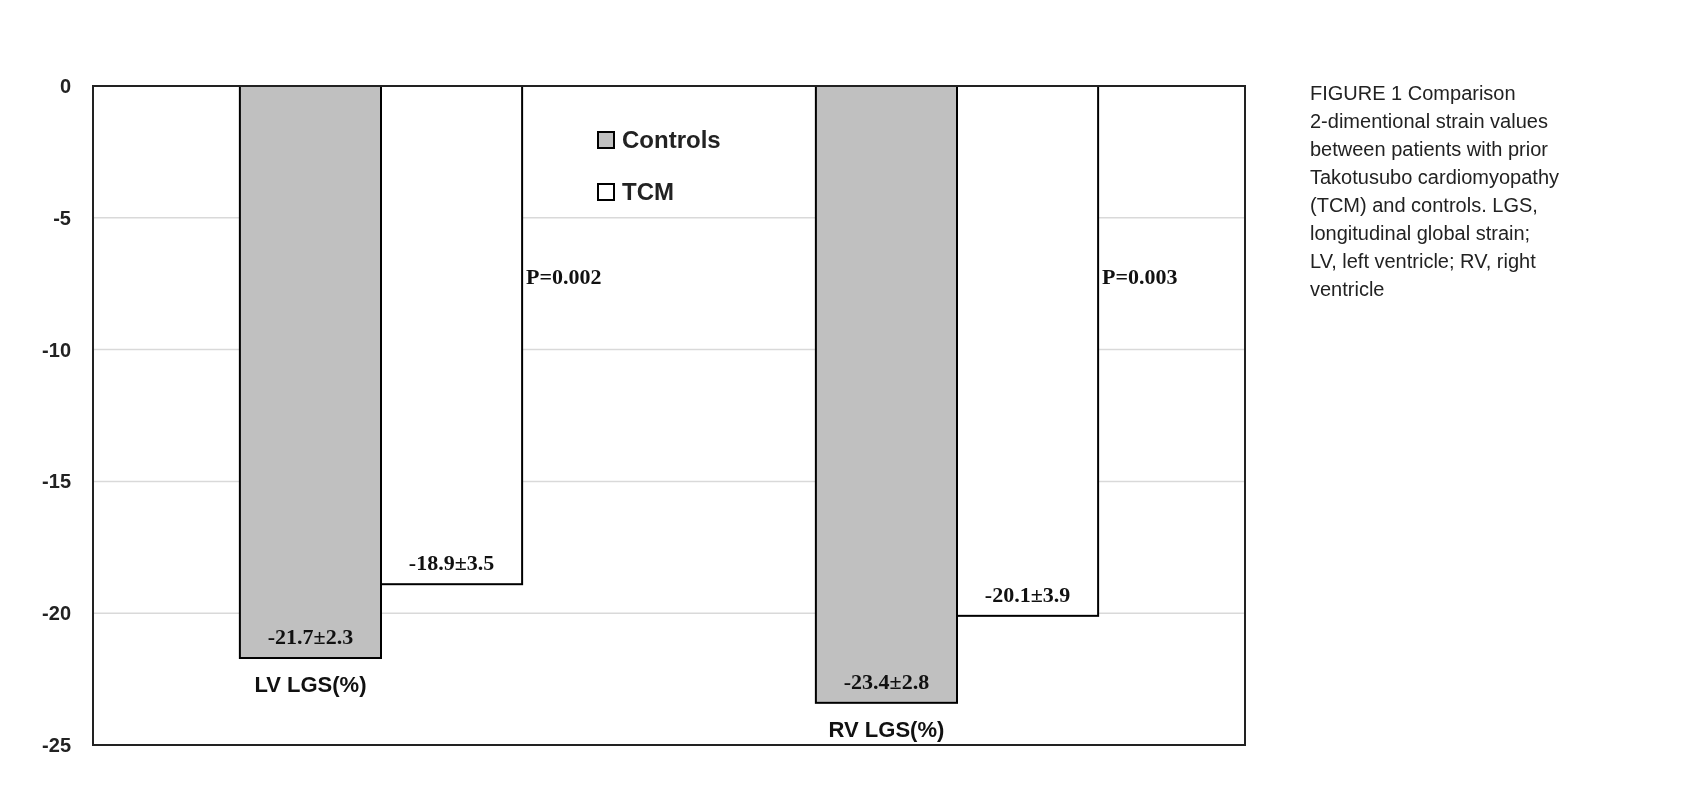 The image size is (1689, 812). I want to click on y-tick-label: -15, so click(56, 481).